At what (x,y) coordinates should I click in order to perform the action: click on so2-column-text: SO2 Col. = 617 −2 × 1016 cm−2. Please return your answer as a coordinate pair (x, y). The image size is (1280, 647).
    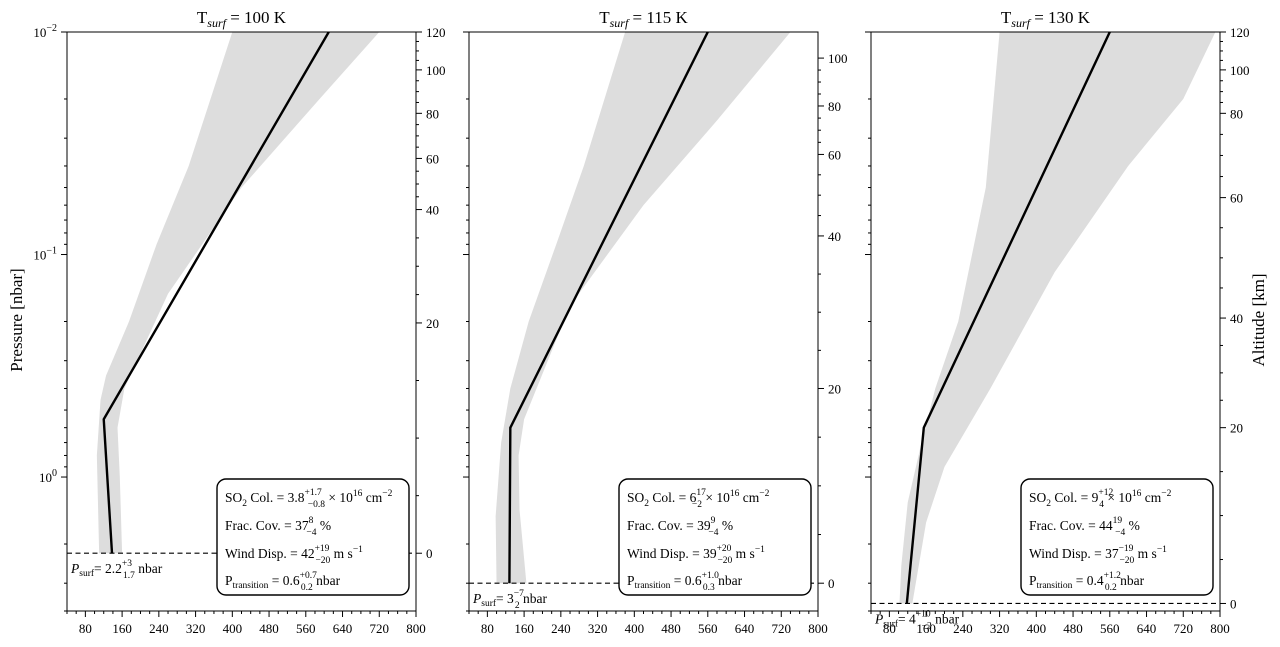
    Looking at the image, I should click on (698, 499).